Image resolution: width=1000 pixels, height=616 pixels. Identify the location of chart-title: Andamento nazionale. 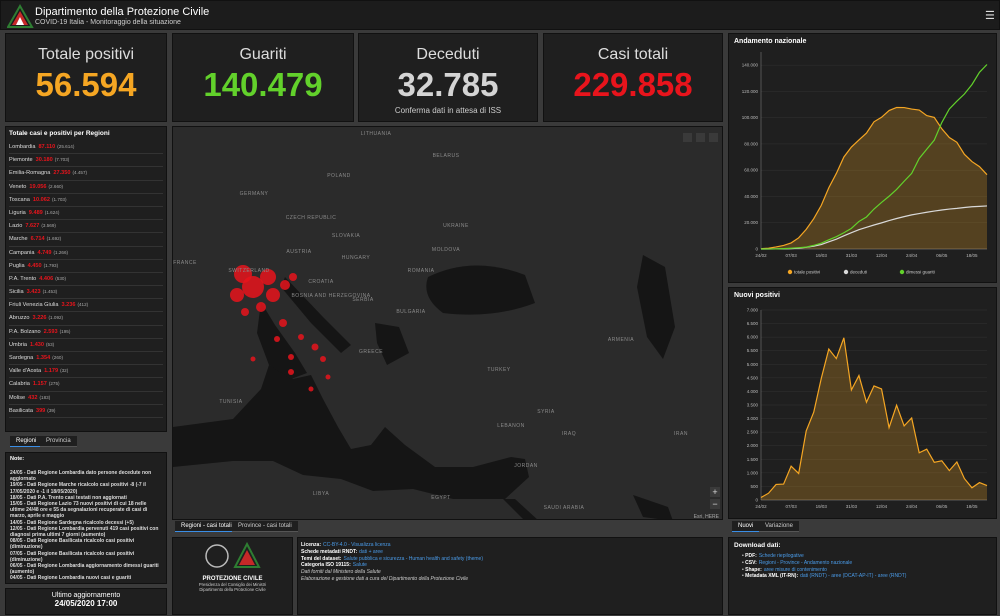
(770, 41).